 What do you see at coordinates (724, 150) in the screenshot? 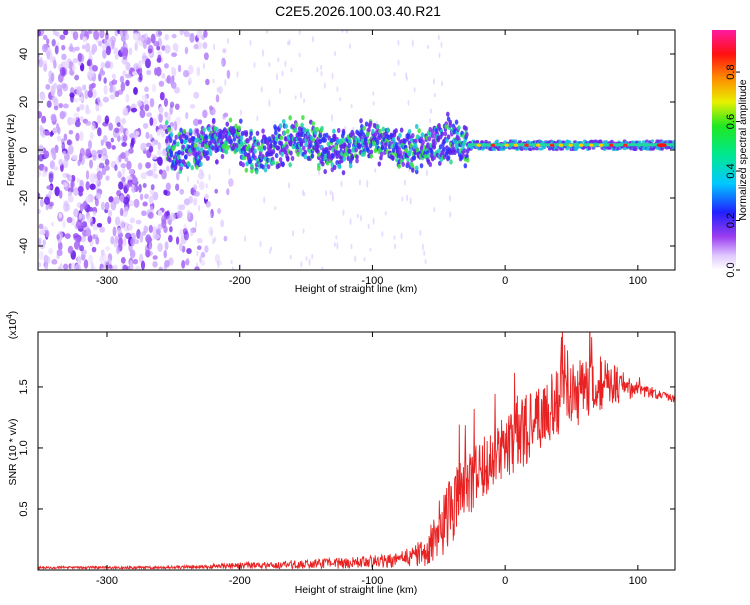
I see `colorbar-gradient` at bounding box center [724, 150].